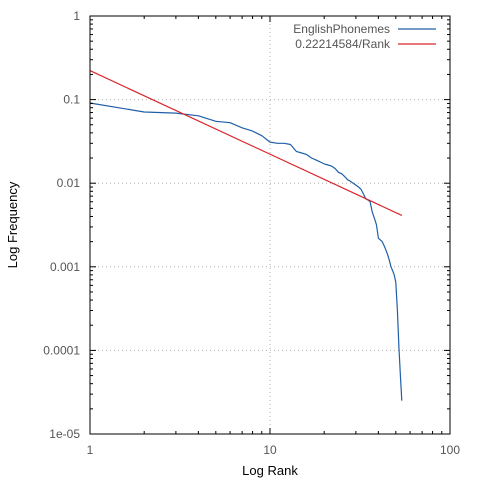 The image size is (480, 480). Describe the element at coordinates (69, 183) in the screenshot. I see `y-tick-label: 0.01` at that location.